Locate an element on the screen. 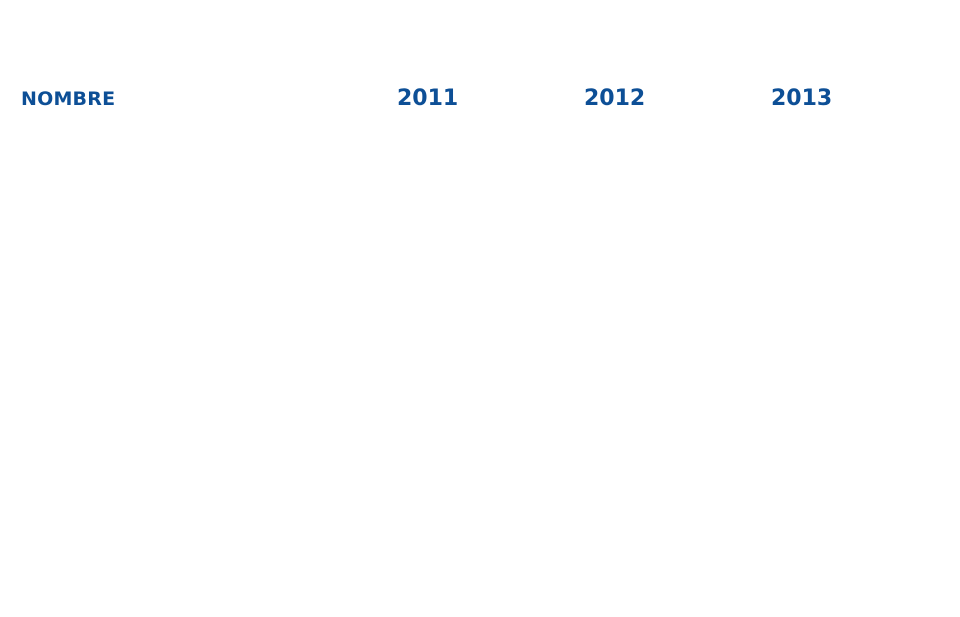 The image size is (960, 617). column-header-name: NOMBRE is located at coordinates (68, 99).